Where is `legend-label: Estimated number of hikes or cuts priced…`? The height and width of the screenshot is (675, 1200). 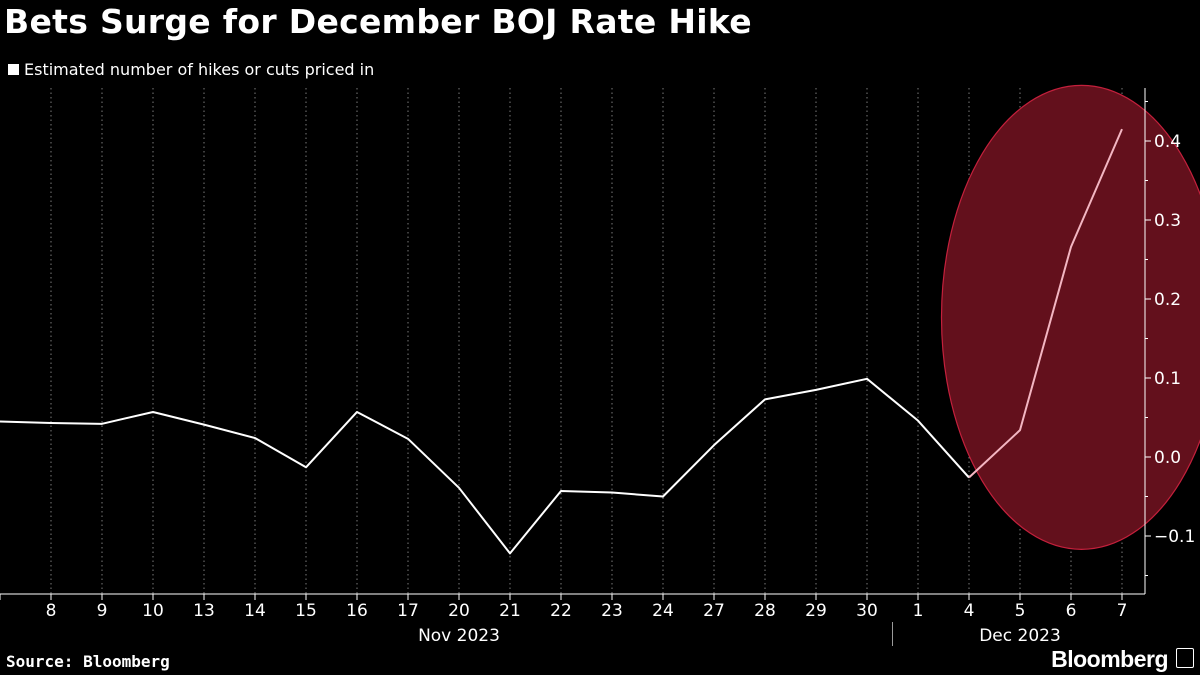 legend-label: Estimated number of hikes or cuts priced… is located at coordinates (199, 69).